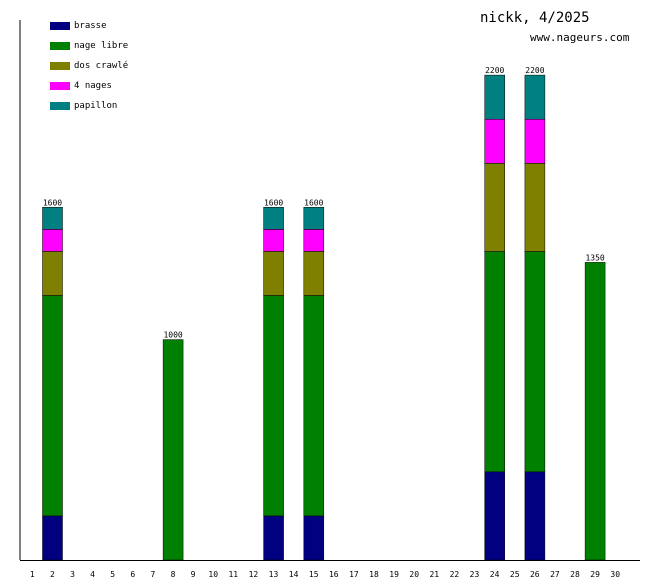  Describe the element at coordinates (475, 574) in the screenshot. I see `x-tick-label-23: 23` at that location.